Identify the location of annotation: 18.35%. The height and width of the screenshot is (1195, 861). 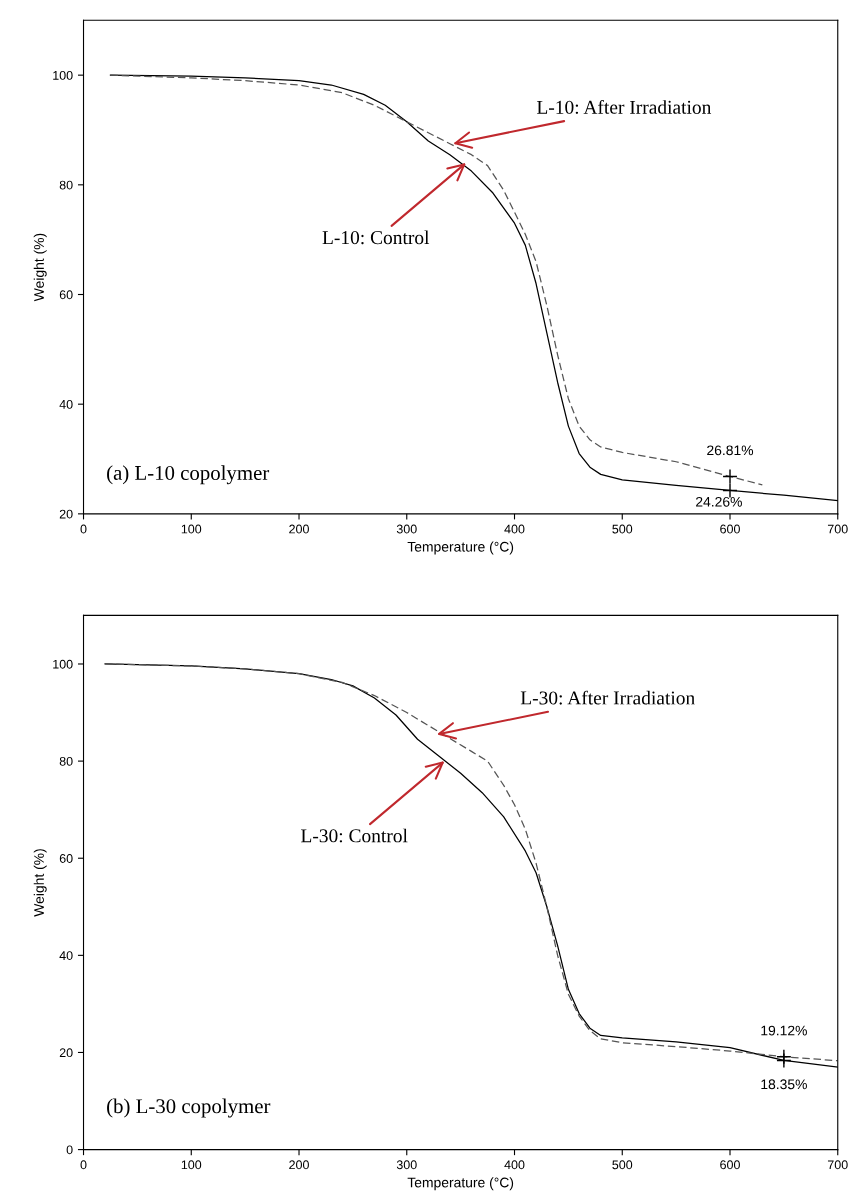
(784, 1084).